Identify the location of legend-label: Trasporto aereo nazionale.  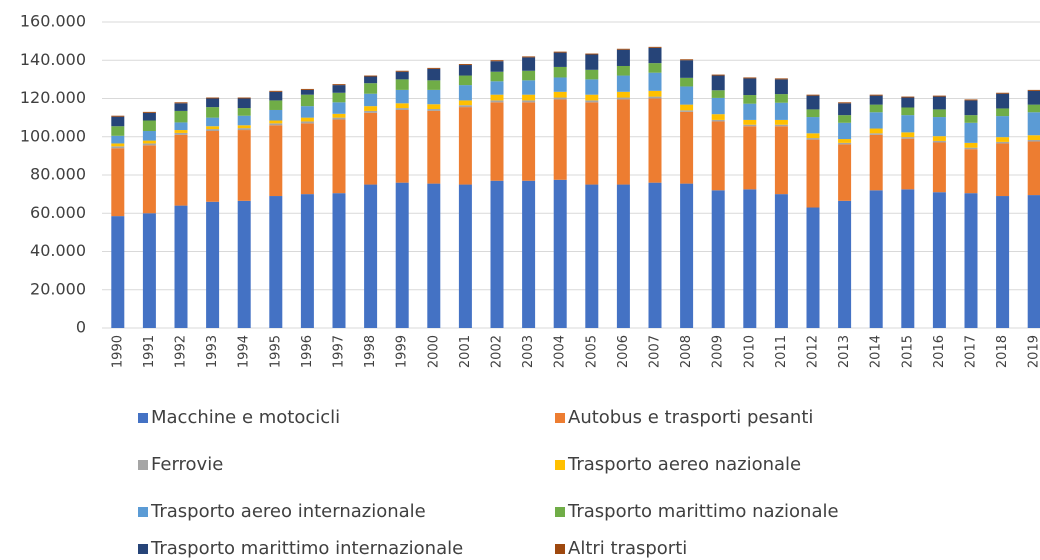
(684, 464).